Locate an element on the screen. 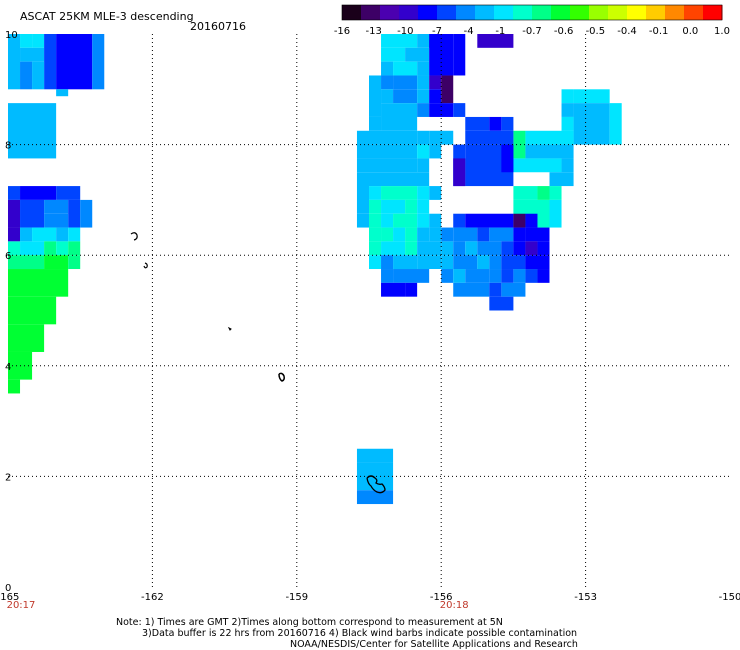  colorbar-tick-label: -0.5 is located at coordinates (596, 31).